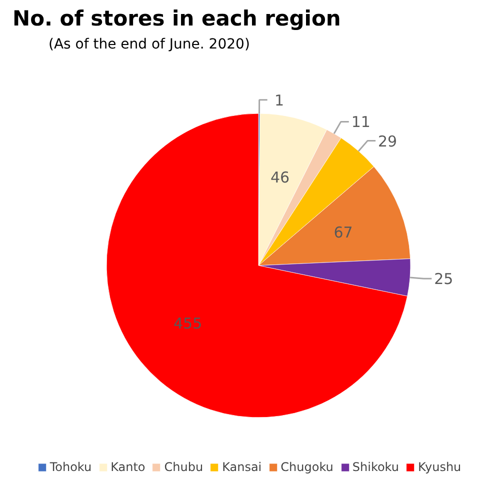  Describe the element at coordinates (187, 323) in the screenshot. I see `data-label: 455` at that location.